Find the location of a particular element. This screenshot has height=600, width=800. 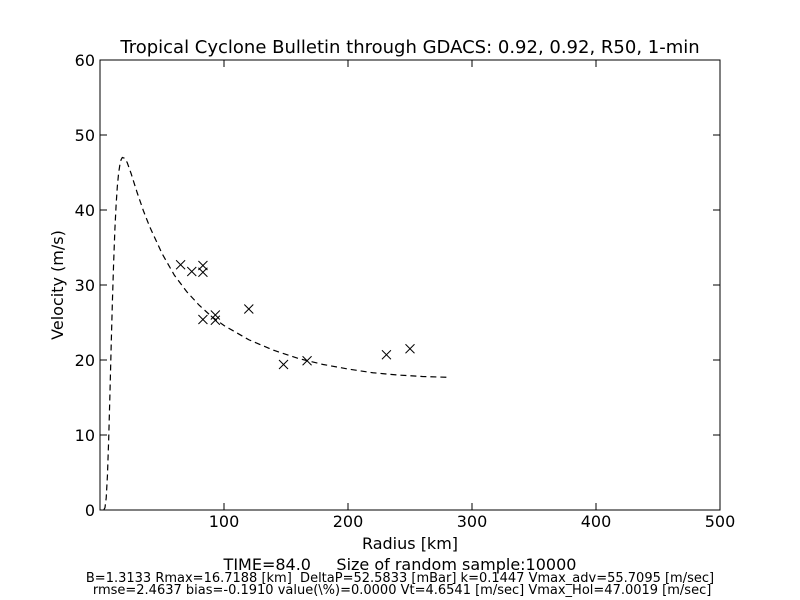

y-tick-label: 50 is located at coordinates (85, 135).